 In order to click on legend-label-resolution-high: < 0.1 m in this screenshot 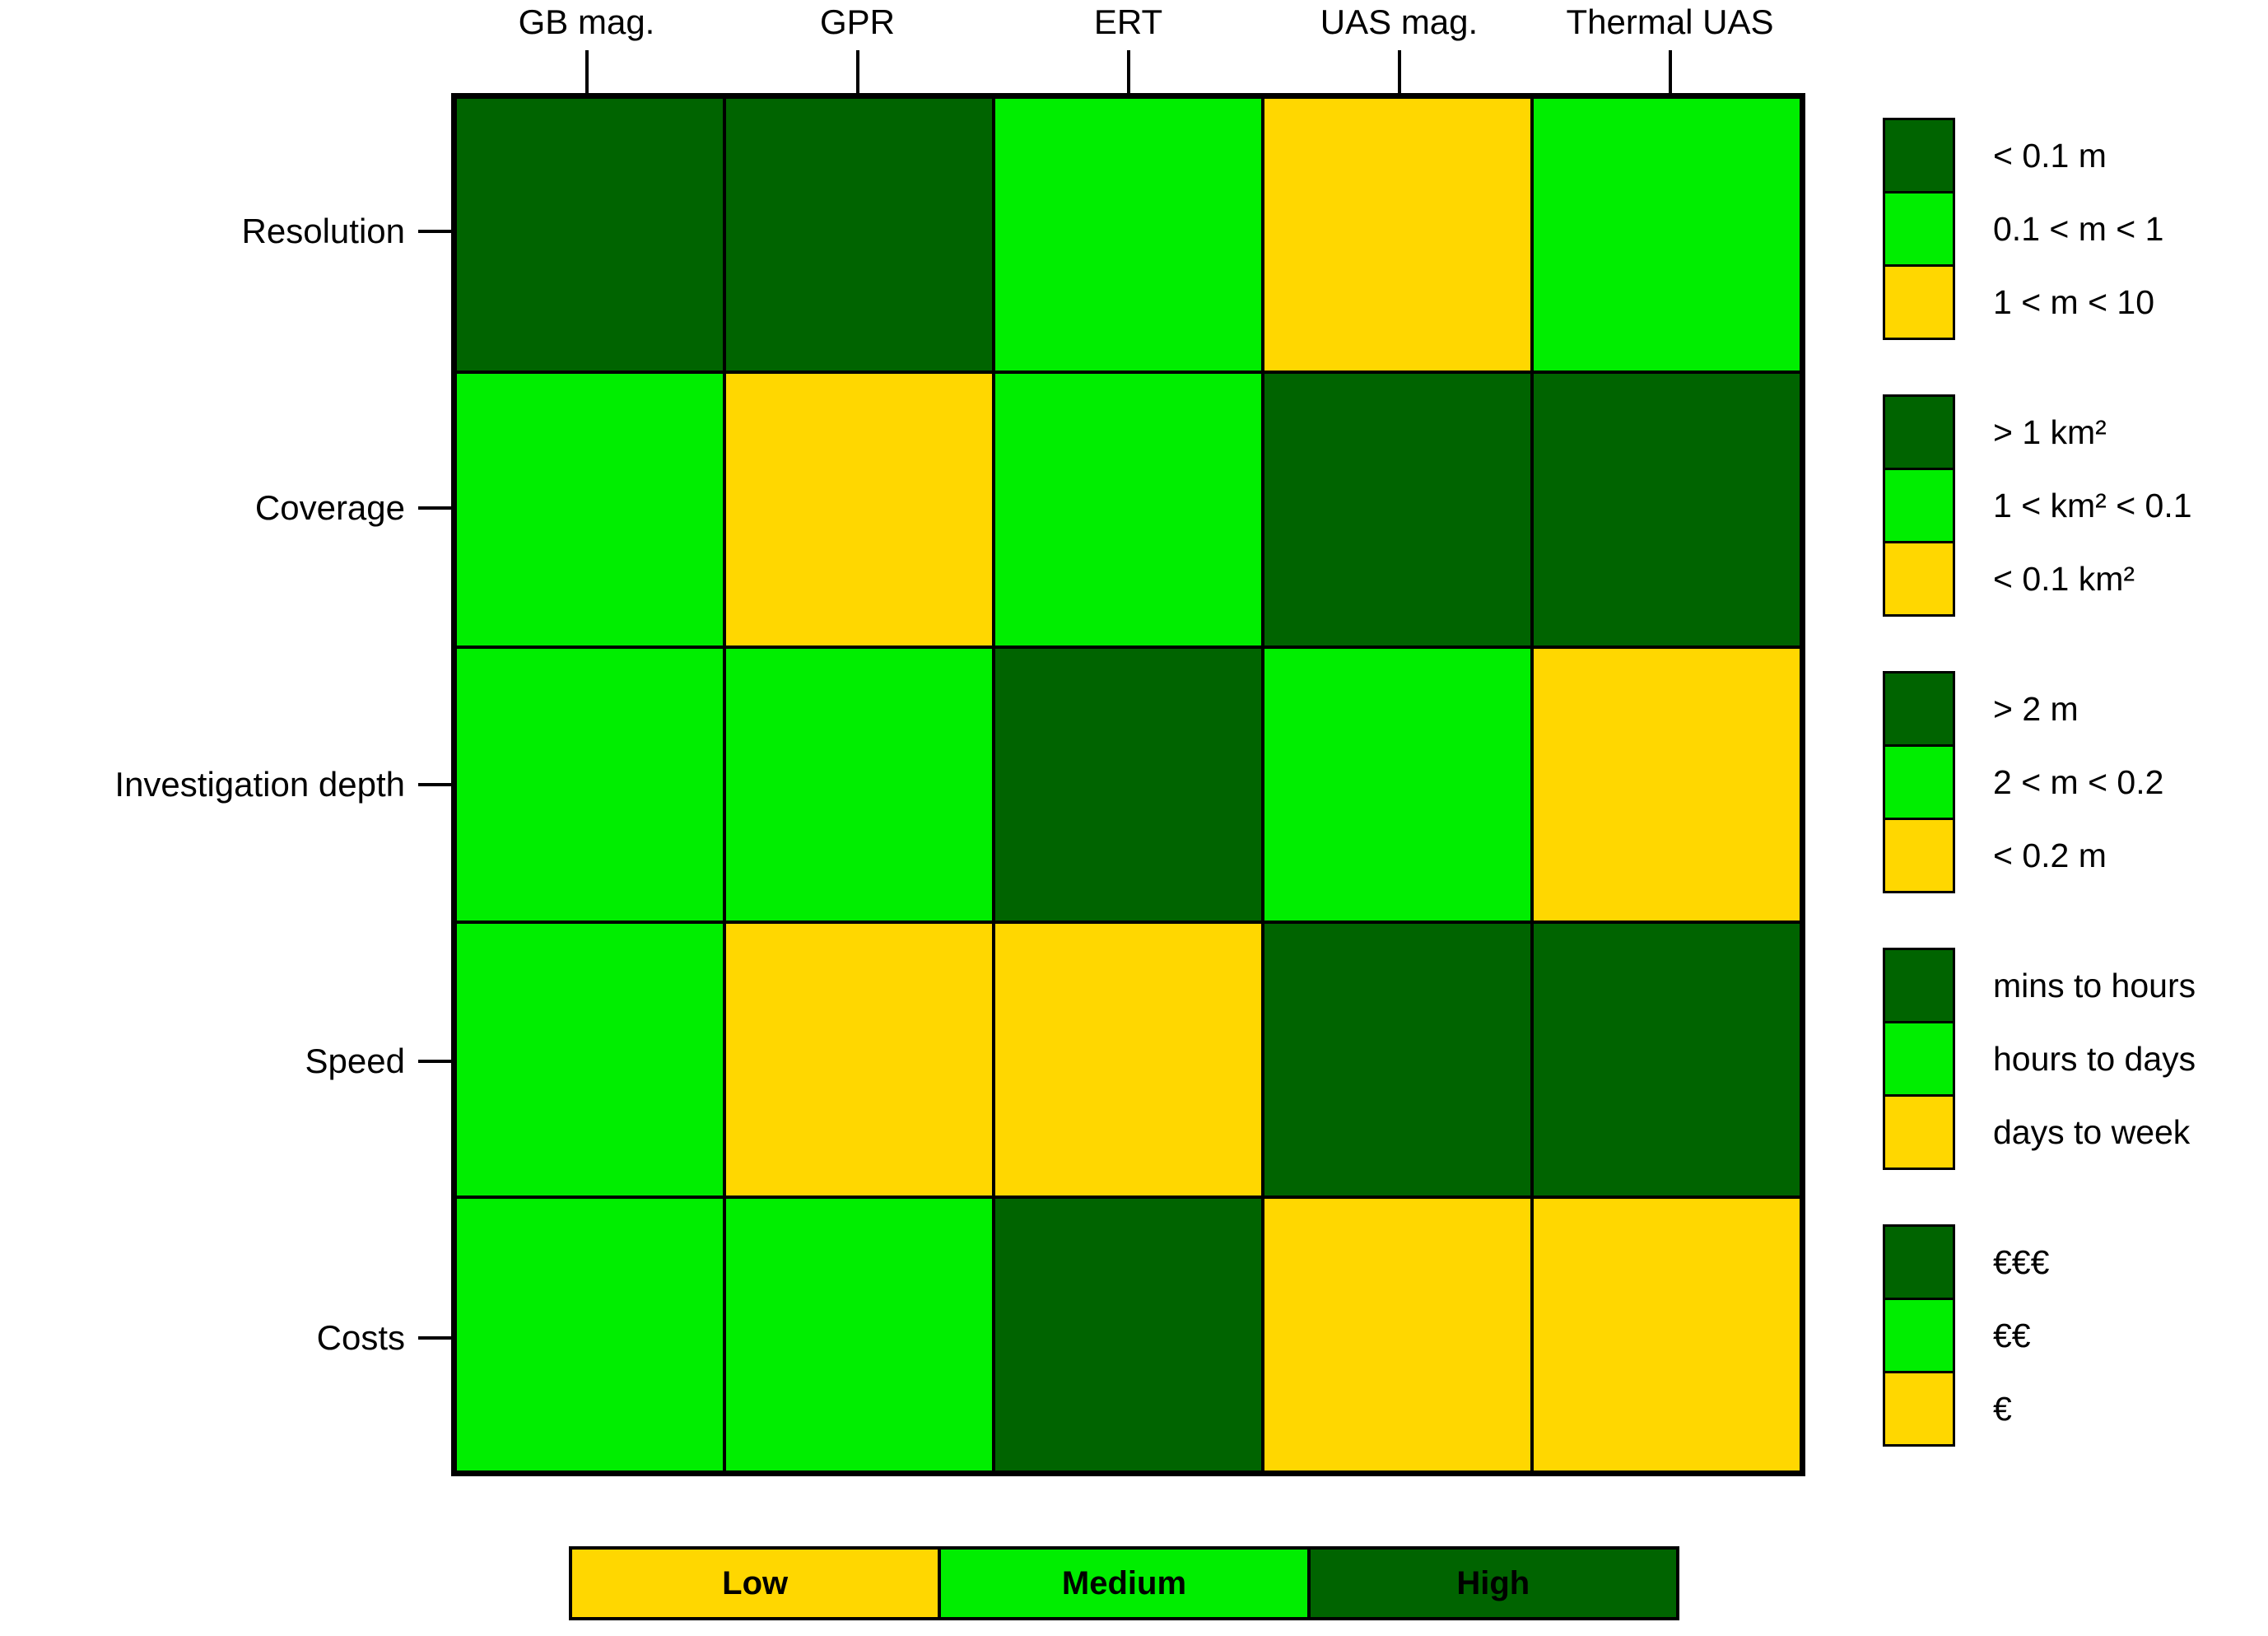, I will do `click(2050, 155)`.